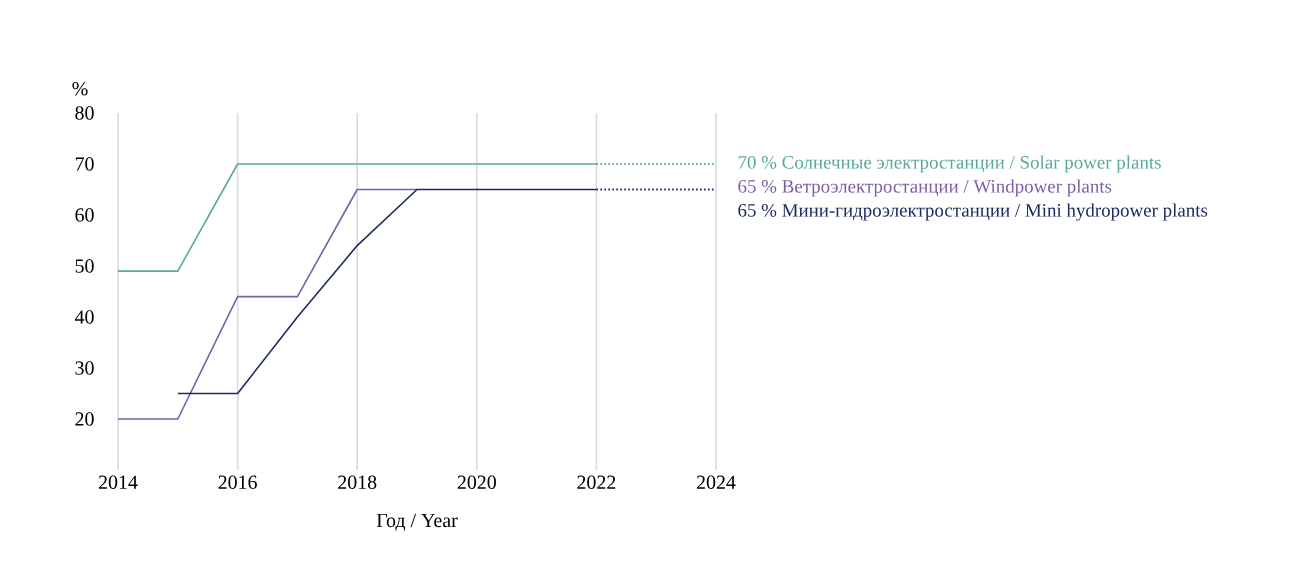  Describe the element at coordinates (118, 482) in the screenshot. I see `x-tick-label: 2014` at that location.